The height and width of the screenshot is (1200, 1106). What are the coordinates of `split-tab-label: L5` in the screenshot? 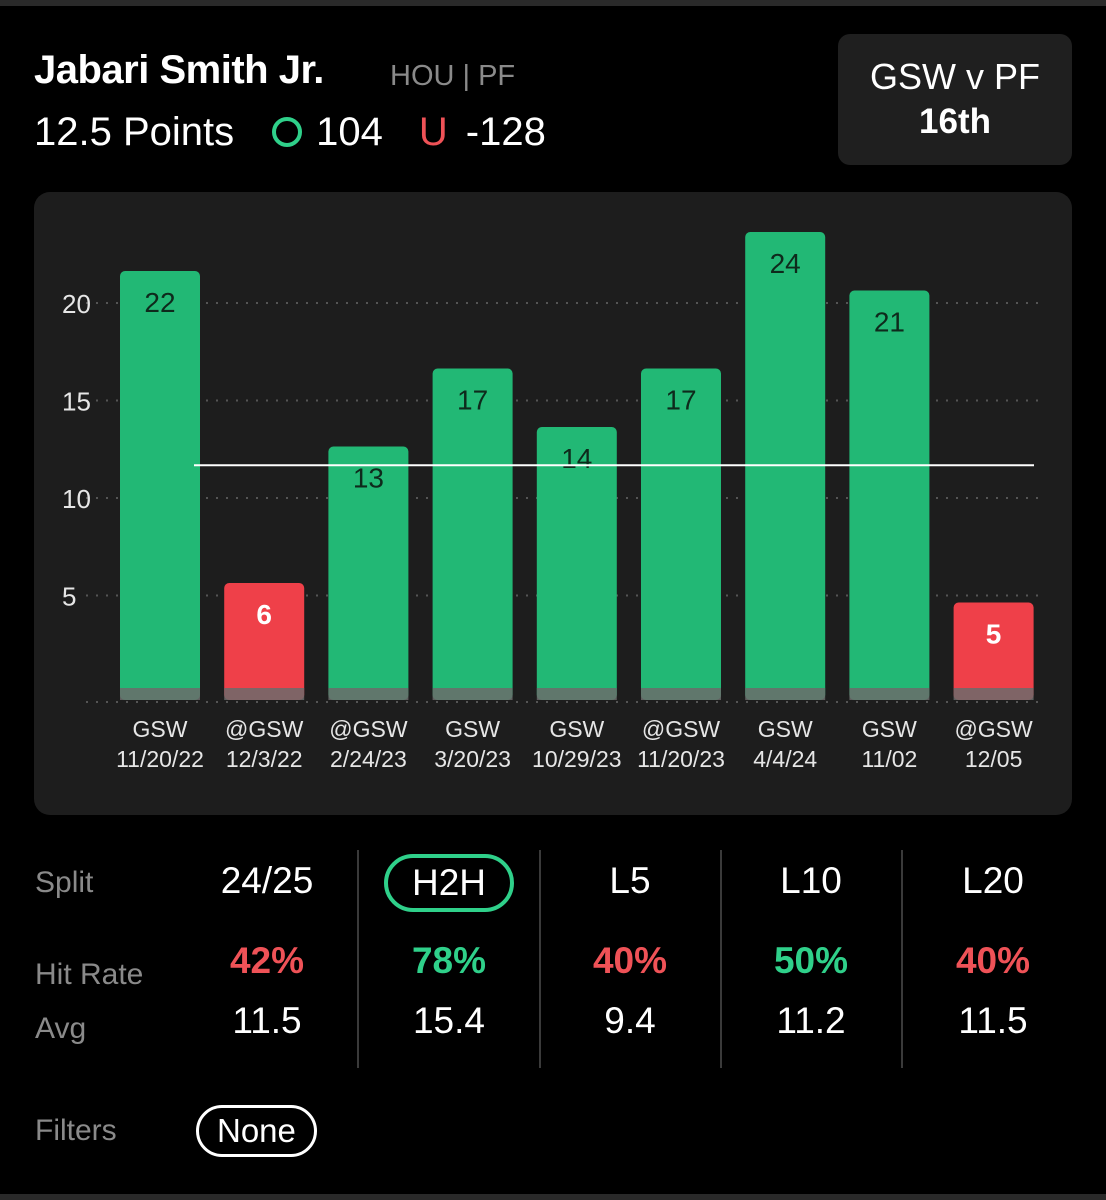 It's located at (630, 880).